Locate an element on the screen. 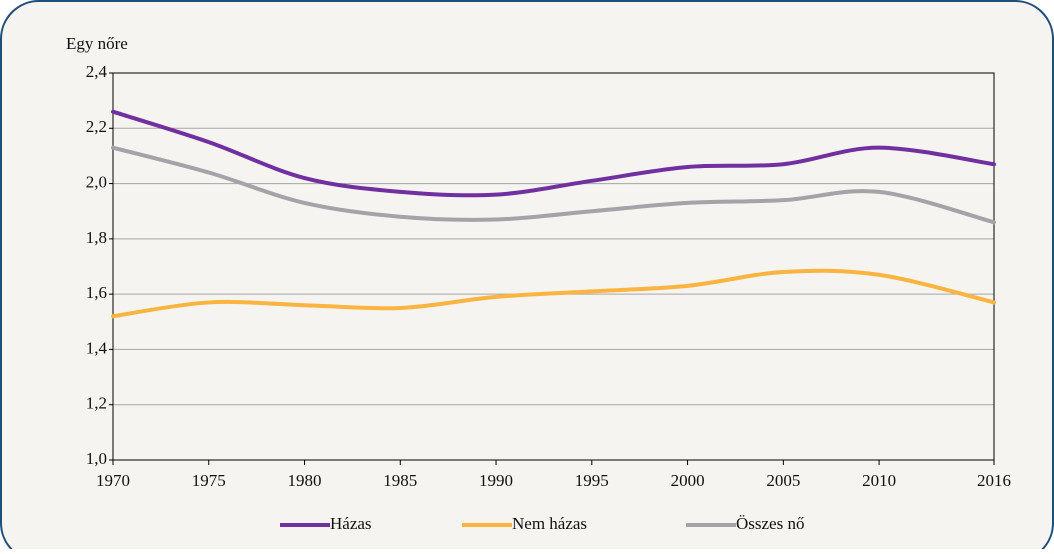 This screenshot has width=1054, height=554. x-tick-label: 1975 is located at coordinates (209, 480).